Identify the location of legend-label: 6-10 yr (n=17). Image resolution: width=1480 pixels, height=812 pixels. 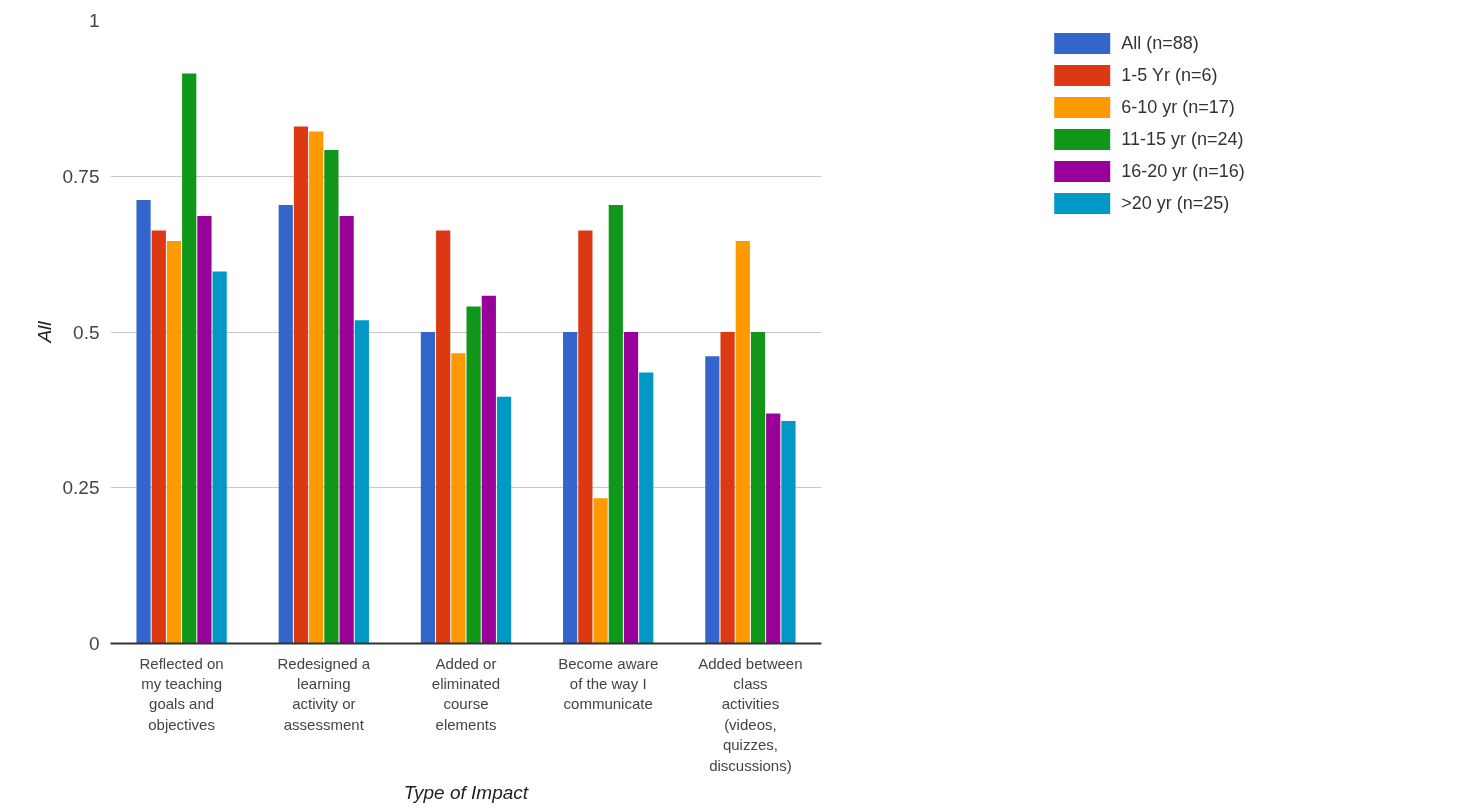
(1178, 107).